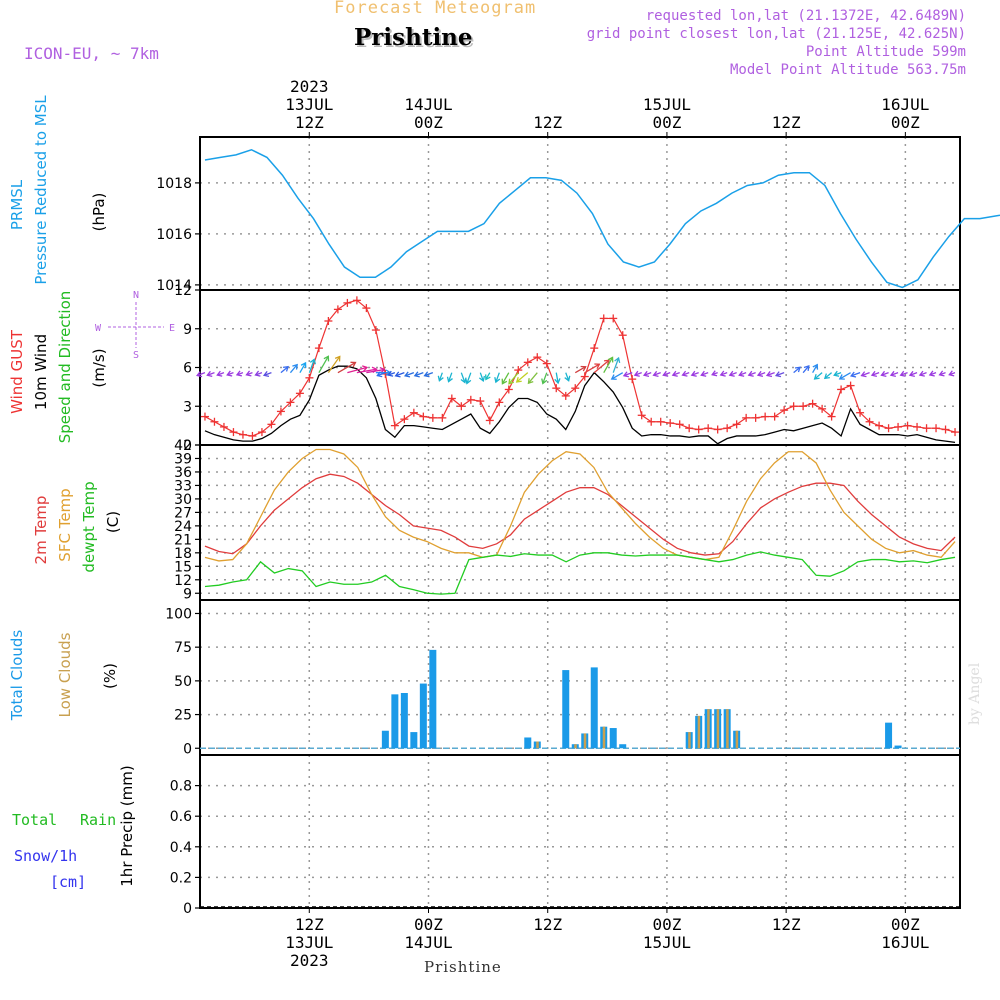  What do you see at coordinates (178, 614) in the screenshot?
I see `y-tick-label: 100` at bounding box center [178, 614].